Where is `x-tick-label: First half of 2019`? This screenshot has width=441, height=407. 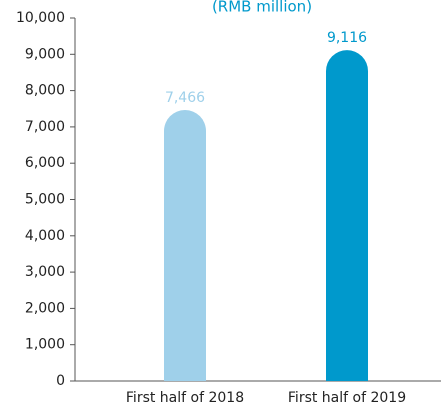
x-tick-label: First half of 2019 is located at coordinates (347, 398).